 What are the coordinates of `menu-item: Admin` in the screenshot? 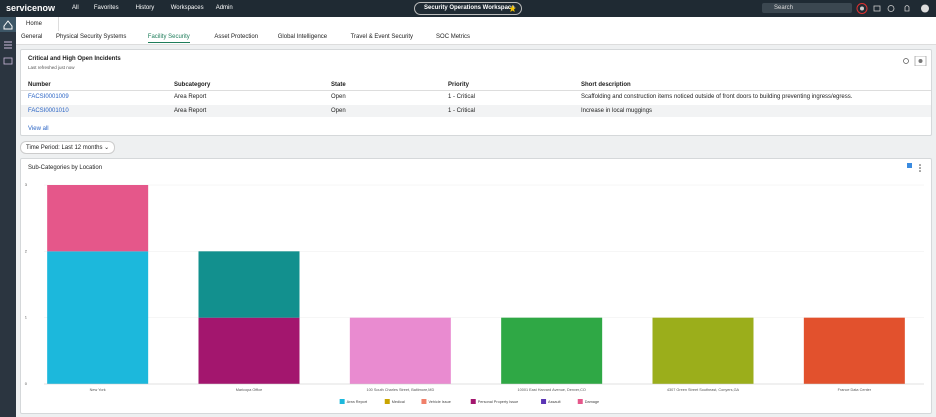 It's located at (224, 8).